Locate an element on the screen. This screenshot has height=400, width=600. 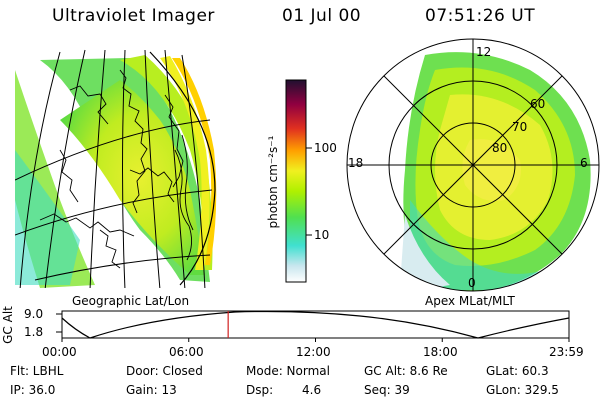
mlt-label-left: 18 is located at coordinates (356, 163).